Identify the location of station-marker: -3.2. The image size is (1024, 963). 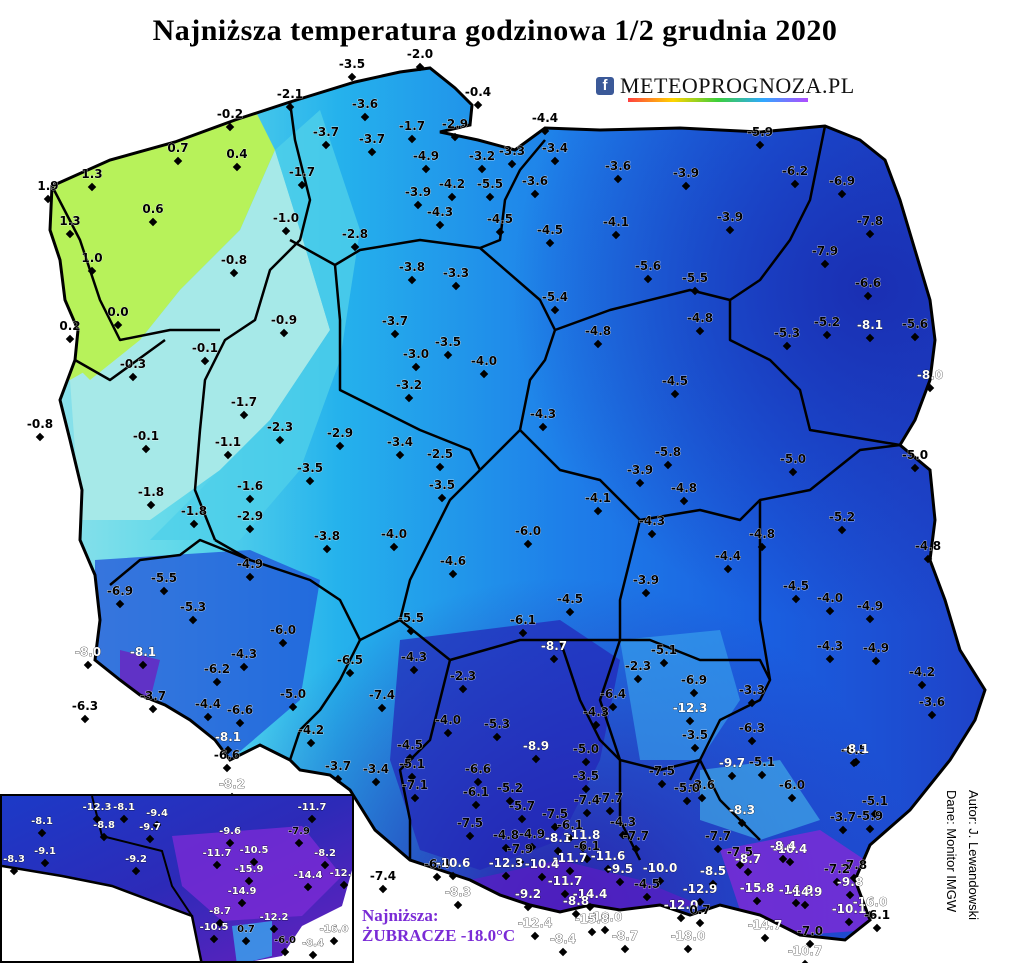
(482, 161).